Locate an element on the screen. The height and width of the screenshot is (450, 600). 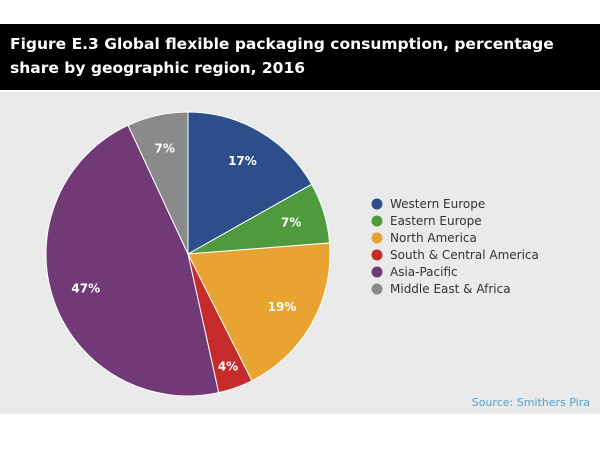
slice-label: 4% is located at coordinates (228, 366).